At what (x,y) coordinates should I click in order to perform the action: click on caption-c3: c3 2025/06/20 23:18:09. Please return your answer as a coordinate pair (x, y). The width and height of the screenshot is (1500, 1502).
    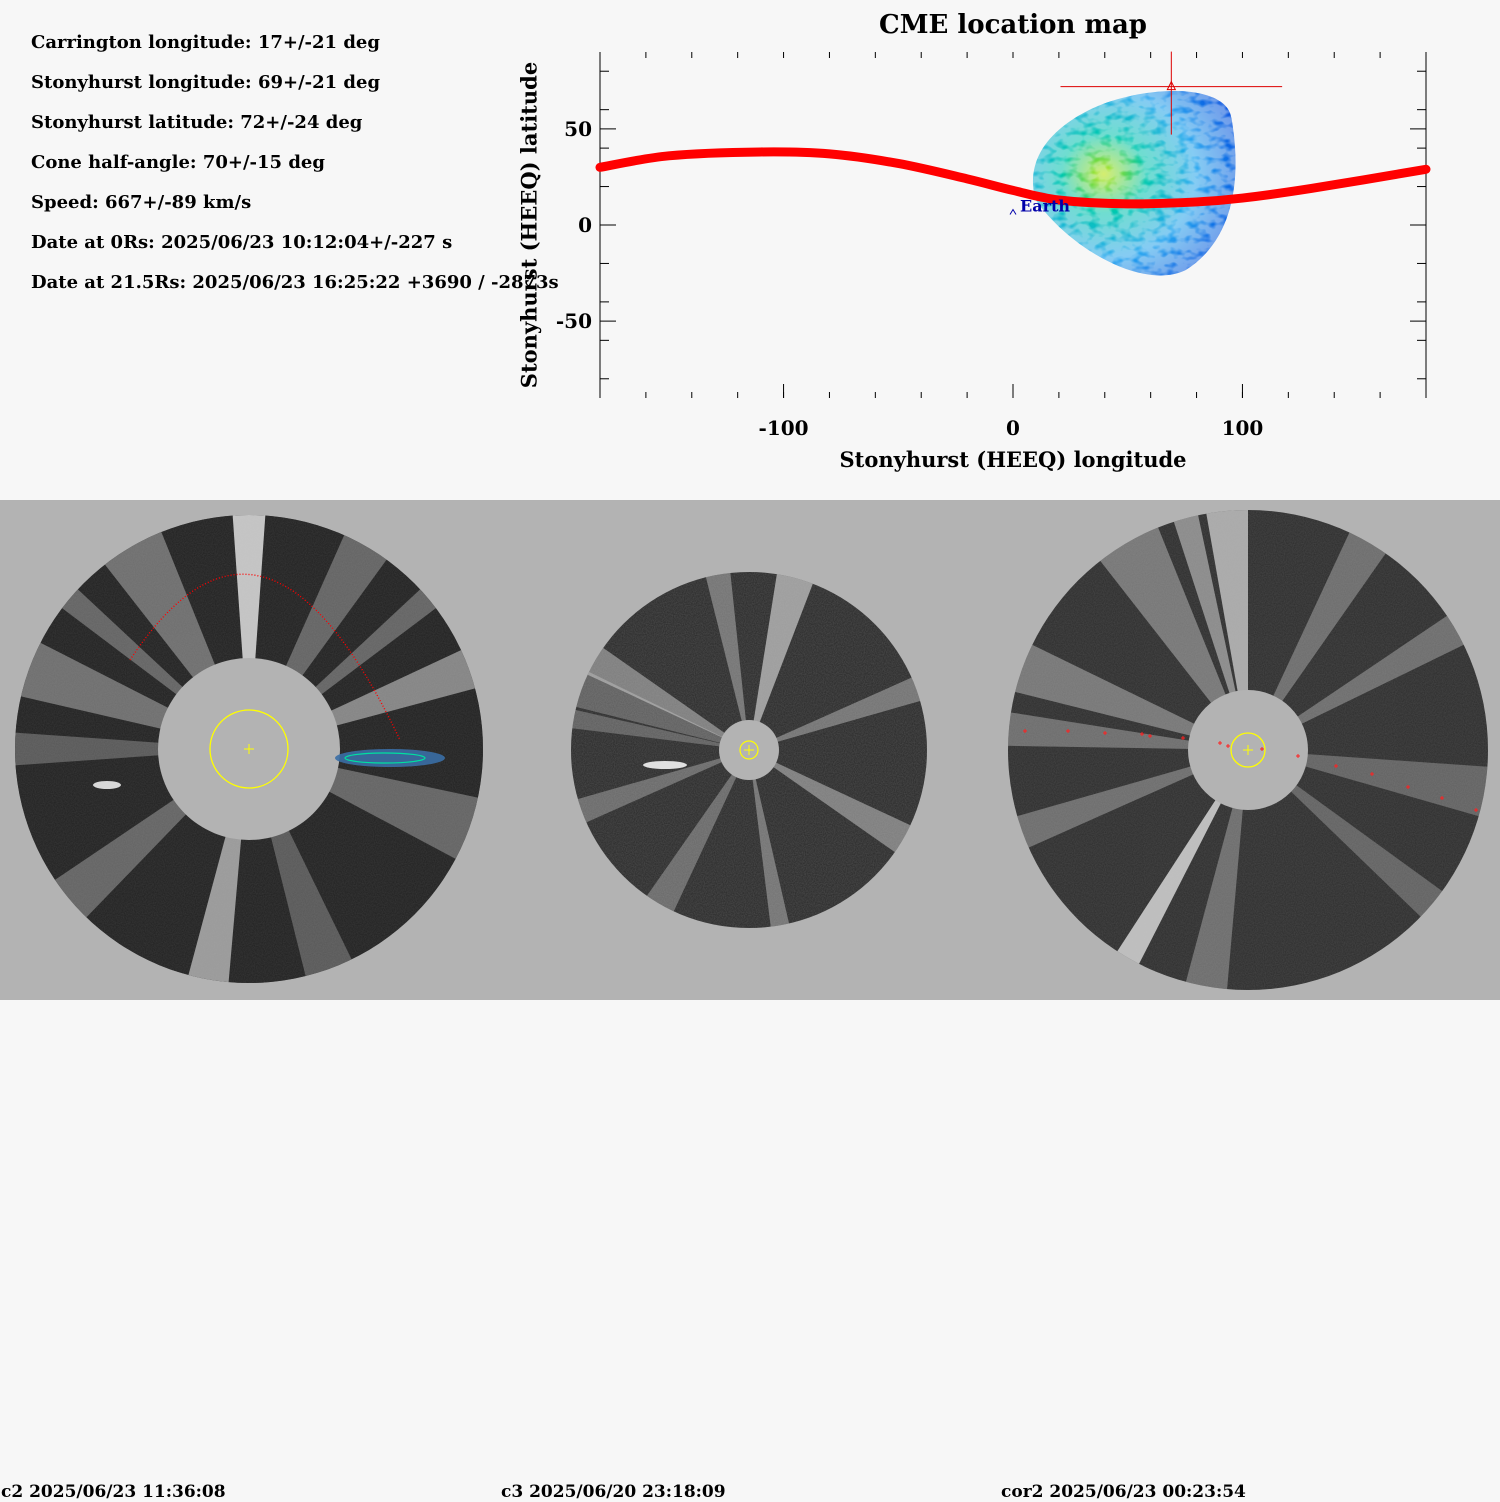
    Looking at the image, I should click on (613, 1492).